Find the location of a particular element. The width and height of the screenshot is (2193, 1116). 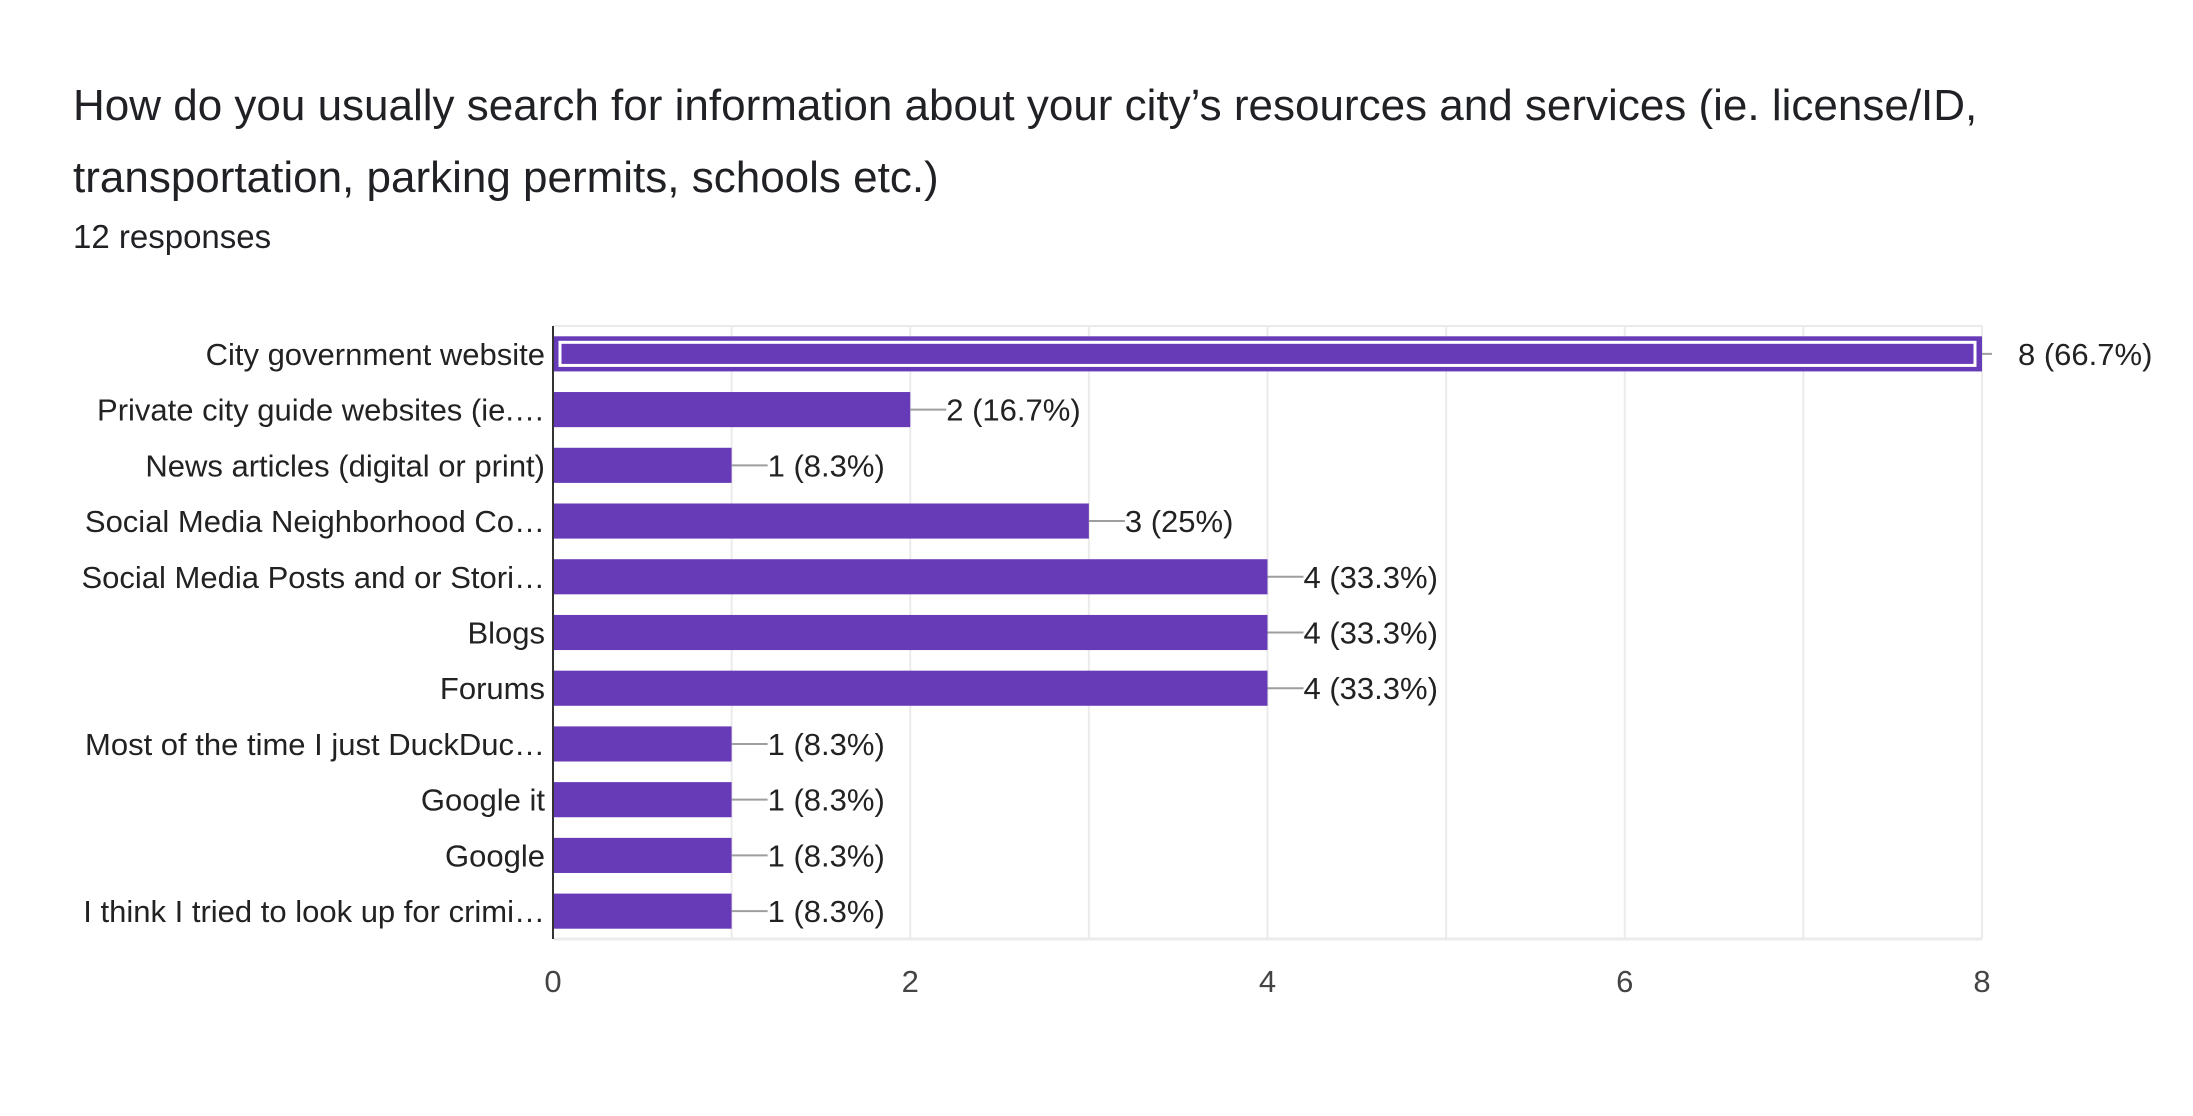

x-tick-label: 2 is located at coordinates (910, 981).